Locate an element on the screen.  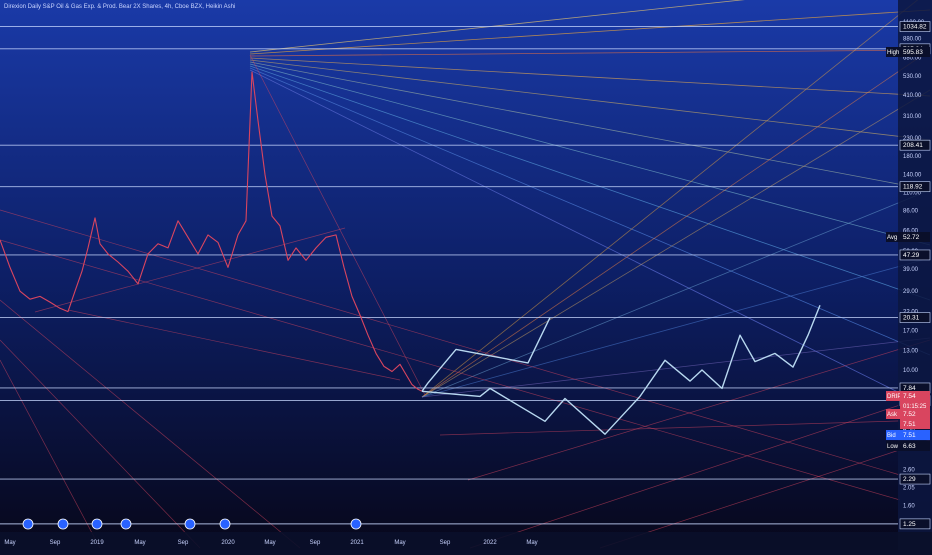
y-tick-label: 180.00 is located at coordinates (912, 157).